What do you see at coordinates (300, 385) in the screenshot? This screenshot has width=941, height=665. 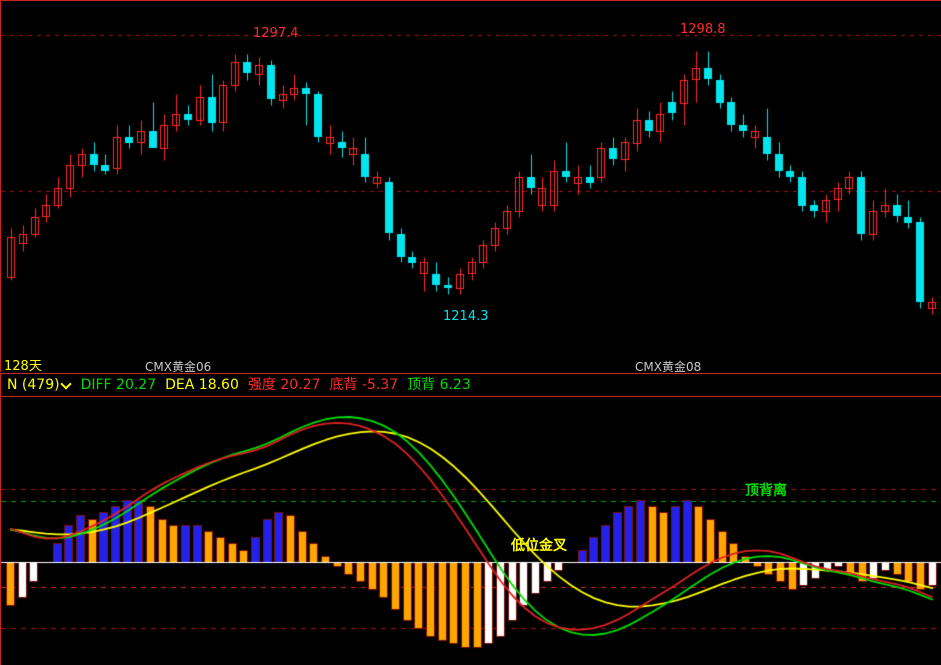 I see `strength-value: 20.27` at bounding box center [300, 385].